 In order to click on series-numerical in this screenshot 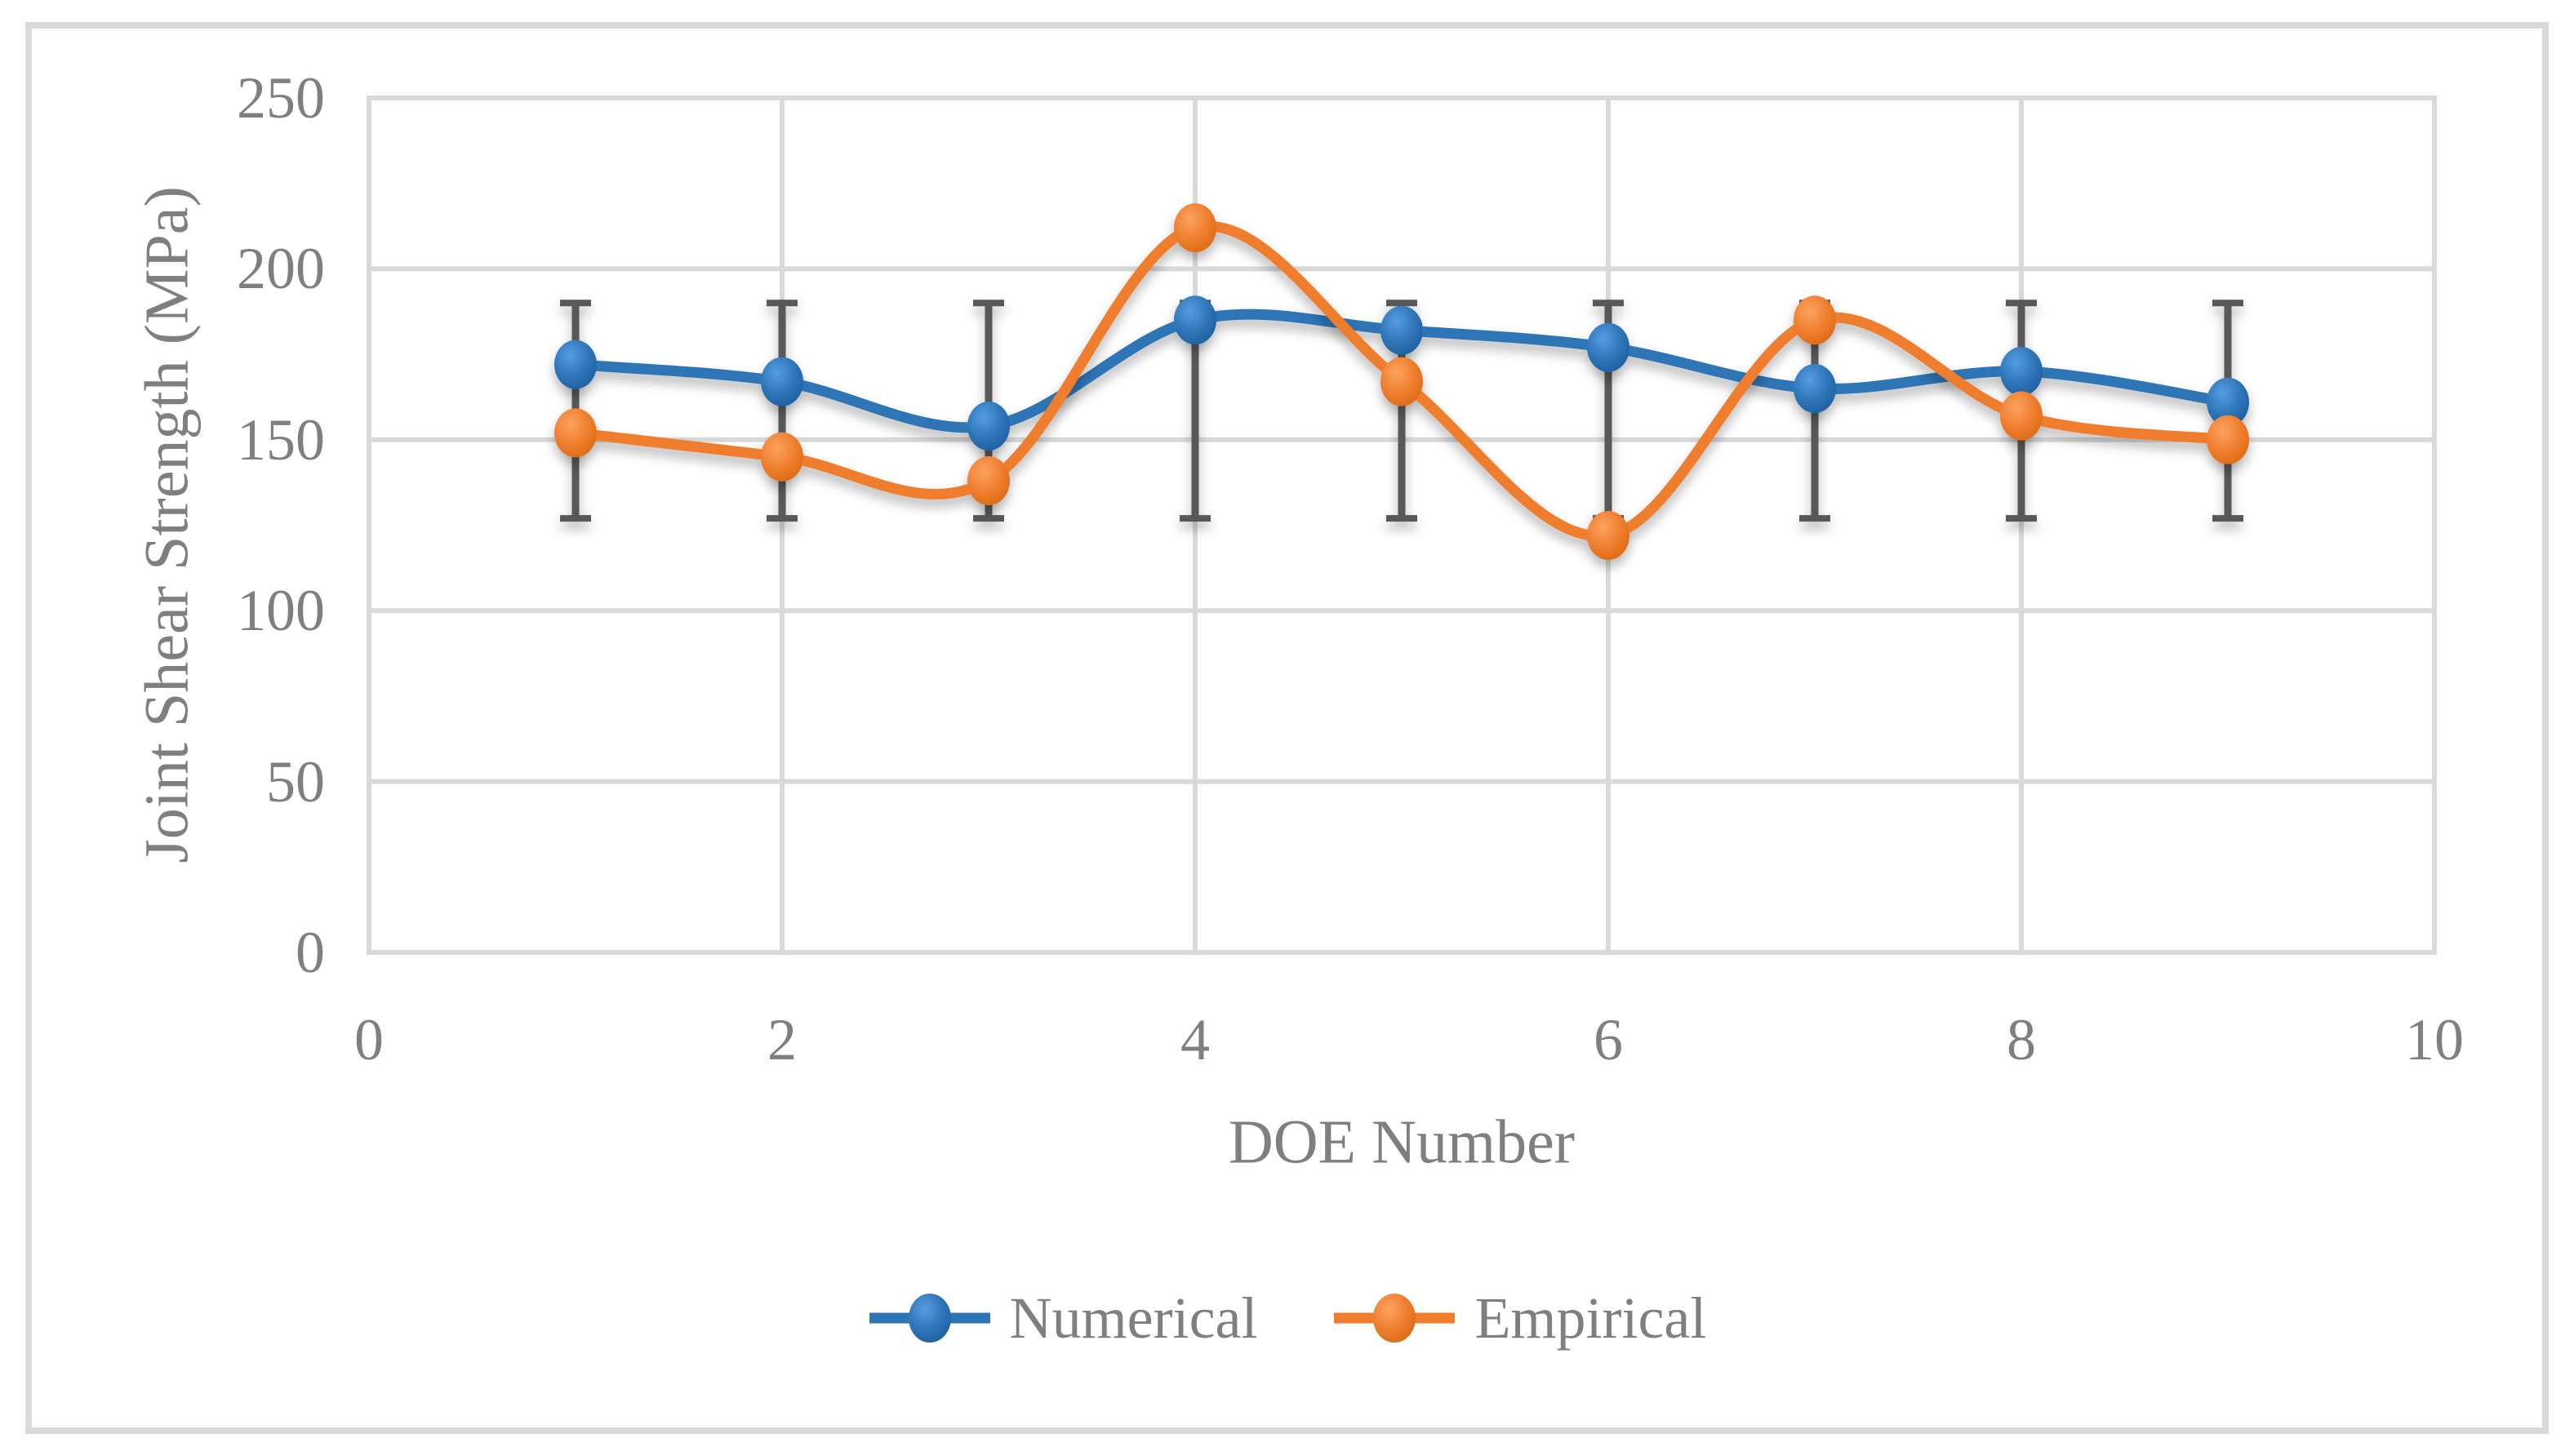, I will do `click(1401, 373)`.